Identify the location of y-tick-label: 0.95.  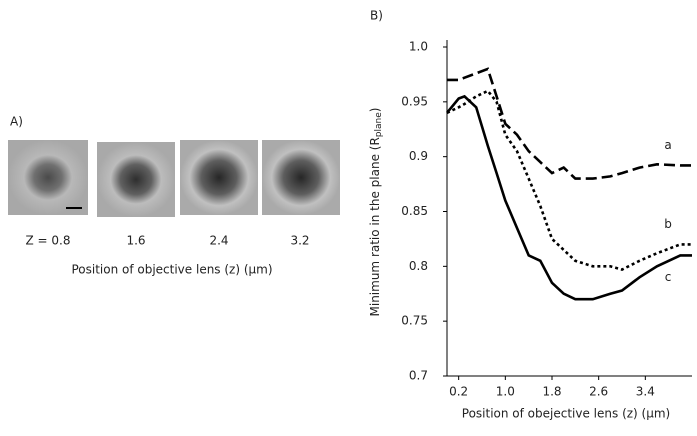
(414, 101).